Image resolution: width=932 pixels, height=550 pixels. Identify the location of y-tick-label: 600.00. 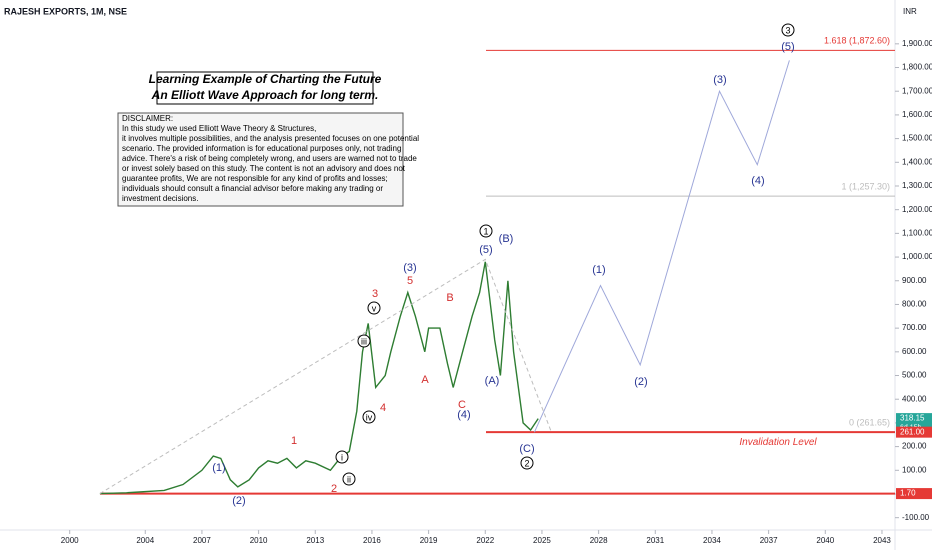
(914, 351).